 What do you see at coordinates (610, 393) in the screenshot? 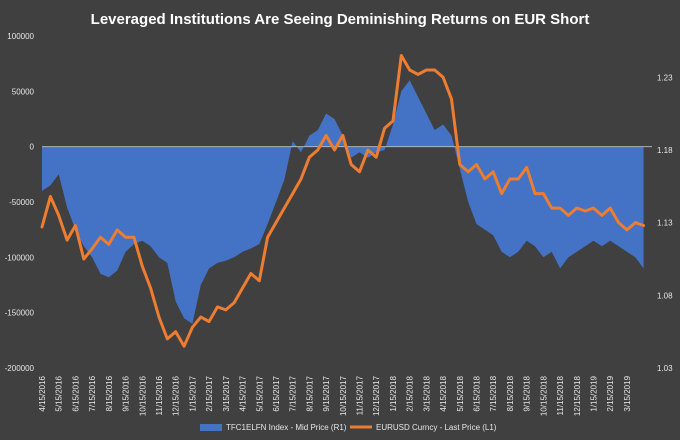
I see `x-tick-label: 2/15/2019` at bounding box center [610, 393].